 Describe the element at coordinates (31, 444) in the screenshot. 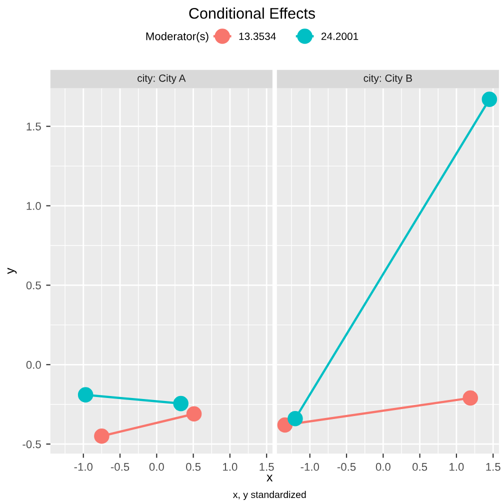

I see `y-tick-label: -0.5` at that location.